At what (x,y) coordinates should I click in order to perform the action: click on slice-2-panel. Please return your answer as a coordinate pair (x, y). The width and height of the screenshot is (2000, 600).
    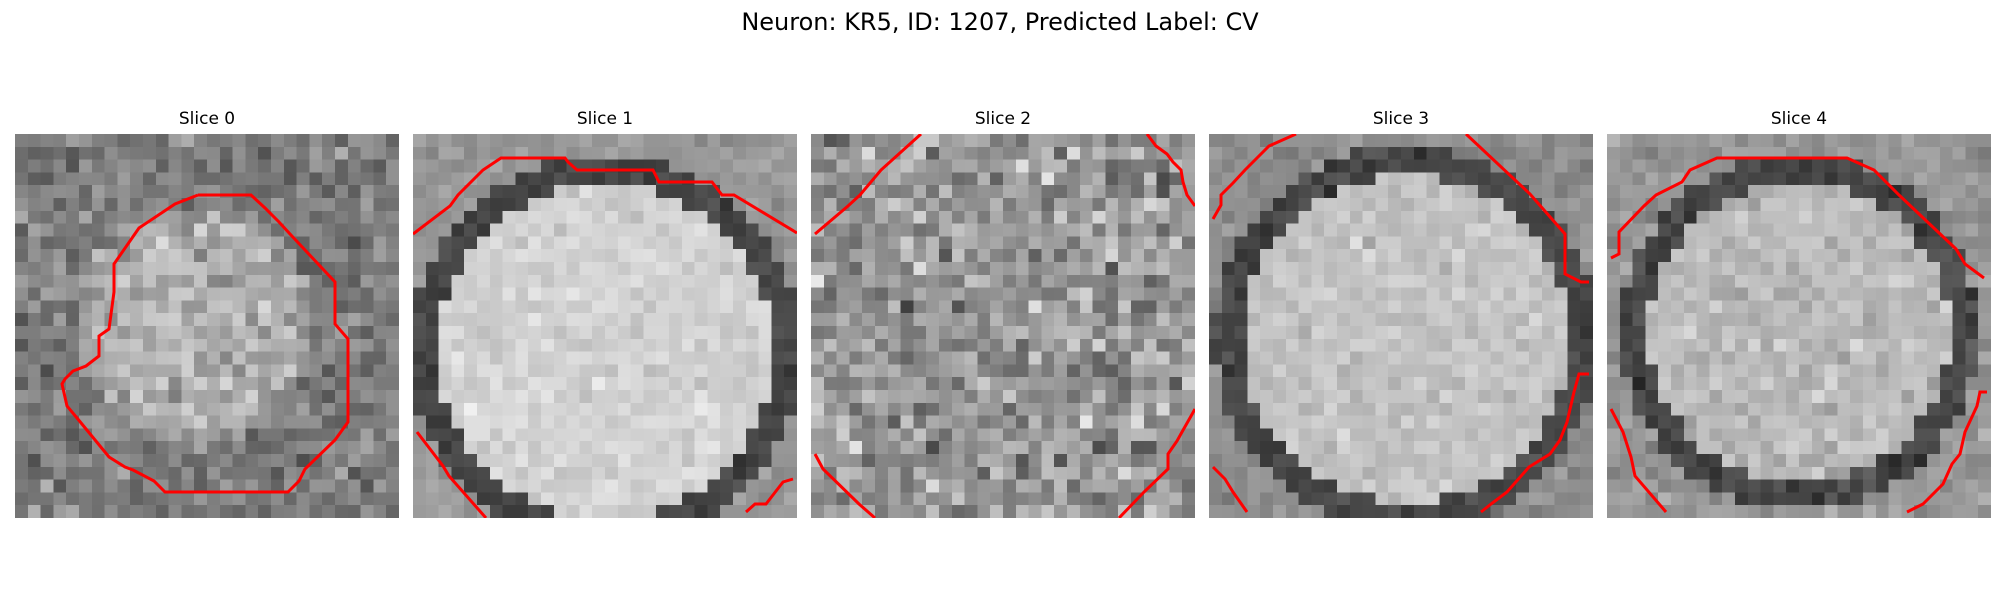
    Looking at the image, I should click on (1003, 326).